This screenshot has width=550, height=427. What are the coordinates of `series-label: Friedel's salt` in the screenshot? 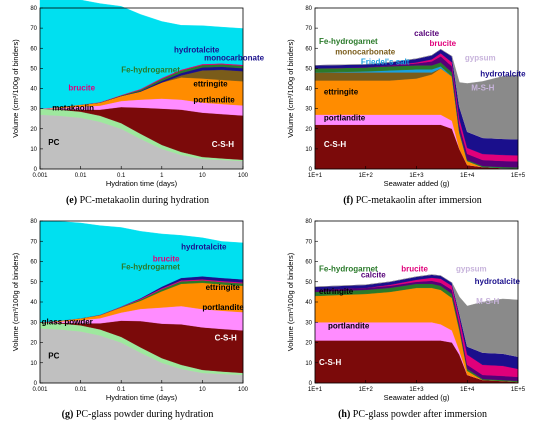 It's located at (385, 61).